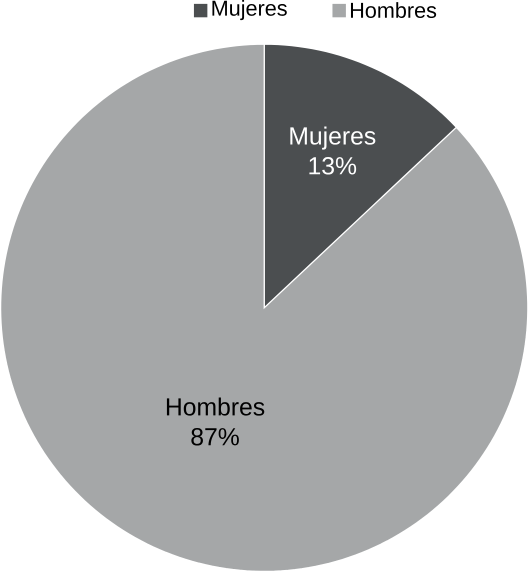 This screenshot has height=572, width=528. What do you see at coordinates (333, 138) in the screenshot?
I see `slice-label: Mujeres` at bounding box center [333, 138].